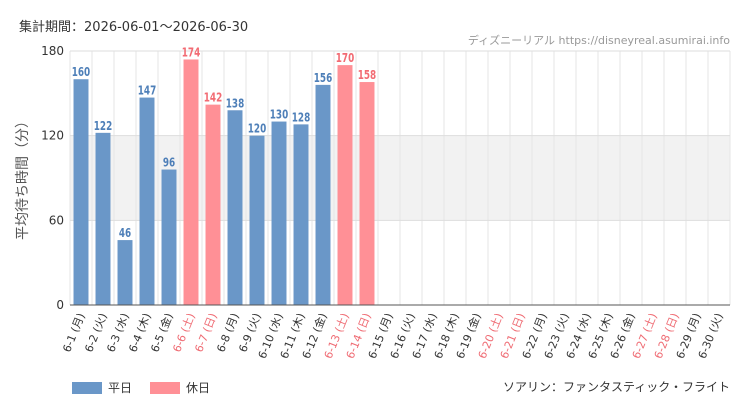 The image size is (750, 410). What do you see at coordinates (198, 388) in the screenshot?
I see `legend-label-holiday: 休日` at bounding box center [198, 388].